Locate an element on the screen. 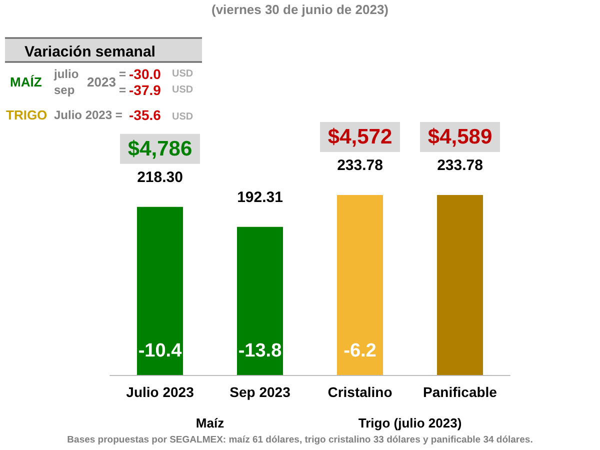 The image size is (600, 450). text: $4,572 is located at coordinates (360, 137).